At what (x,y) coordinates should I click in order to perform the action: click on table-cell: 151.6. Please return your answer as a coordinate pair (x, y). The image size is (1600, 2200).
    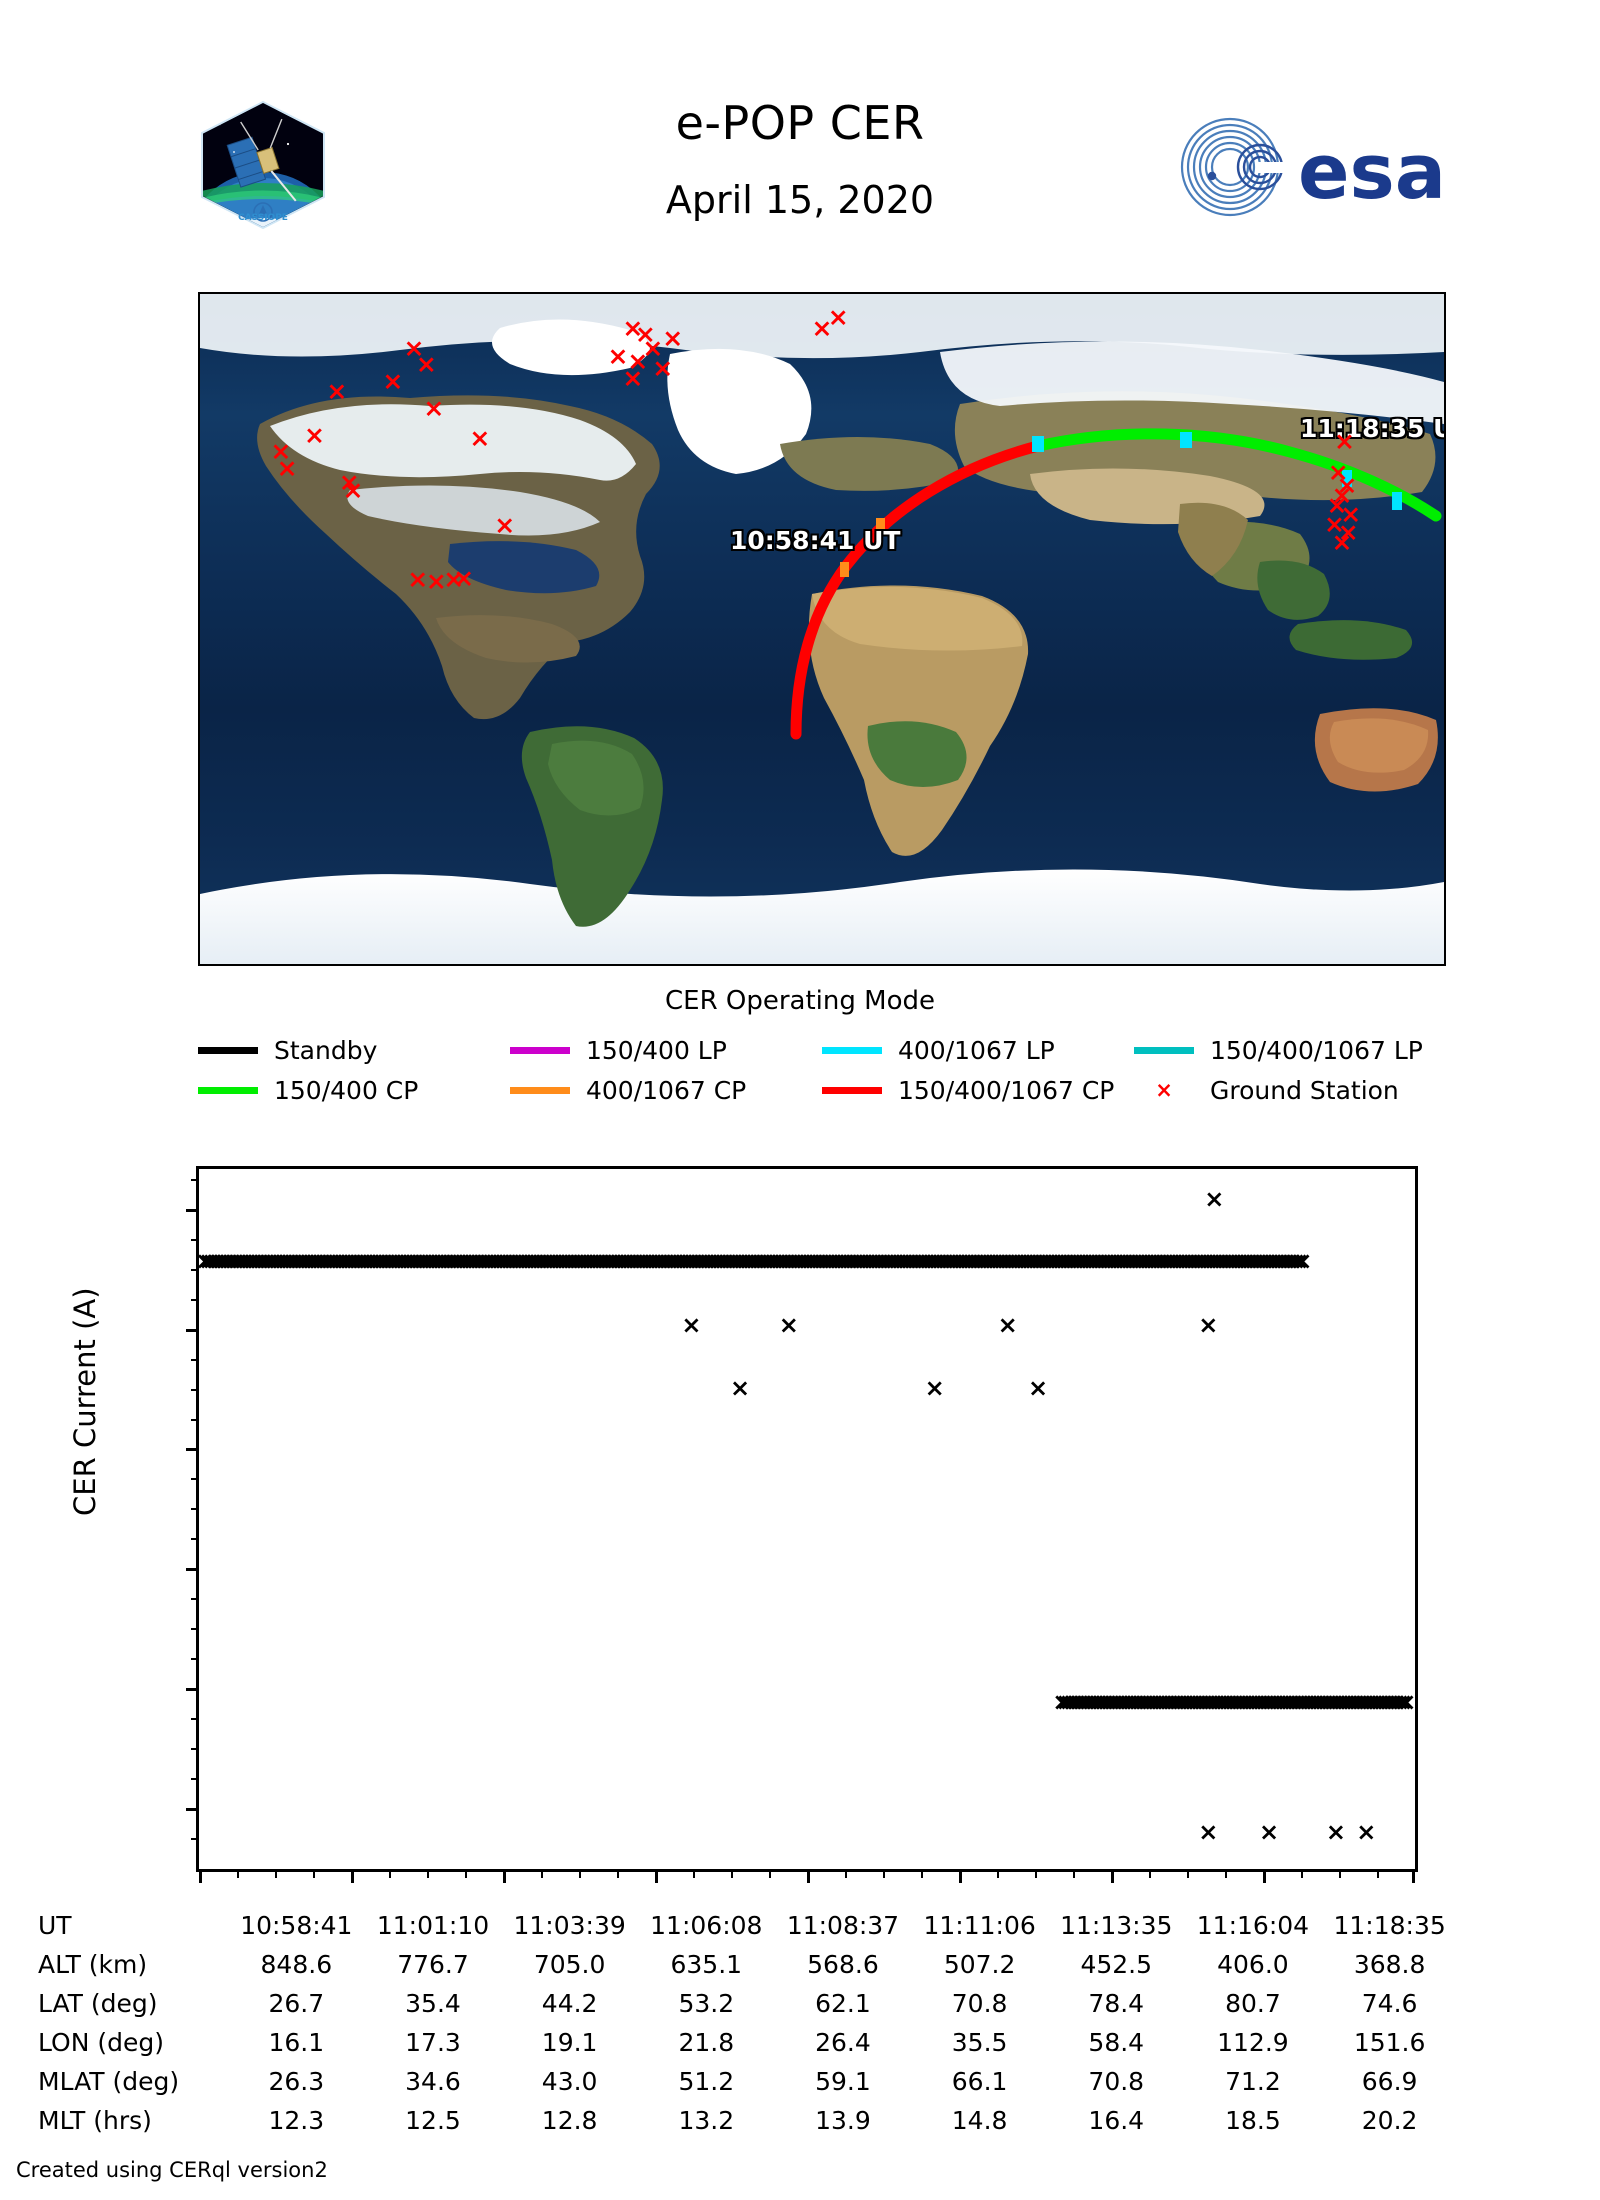
    Looking at the image, I should click on (1389, 2042).